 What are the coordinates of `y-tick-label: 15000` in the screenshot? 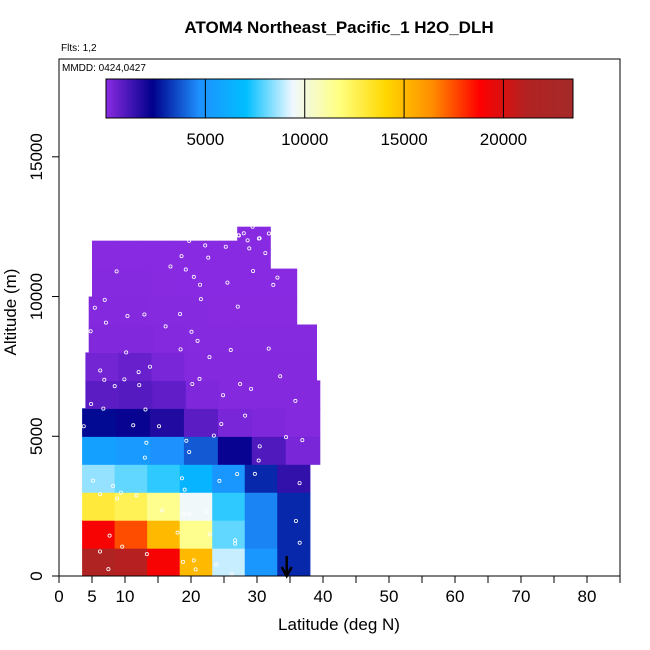 It's located at (36, 156).